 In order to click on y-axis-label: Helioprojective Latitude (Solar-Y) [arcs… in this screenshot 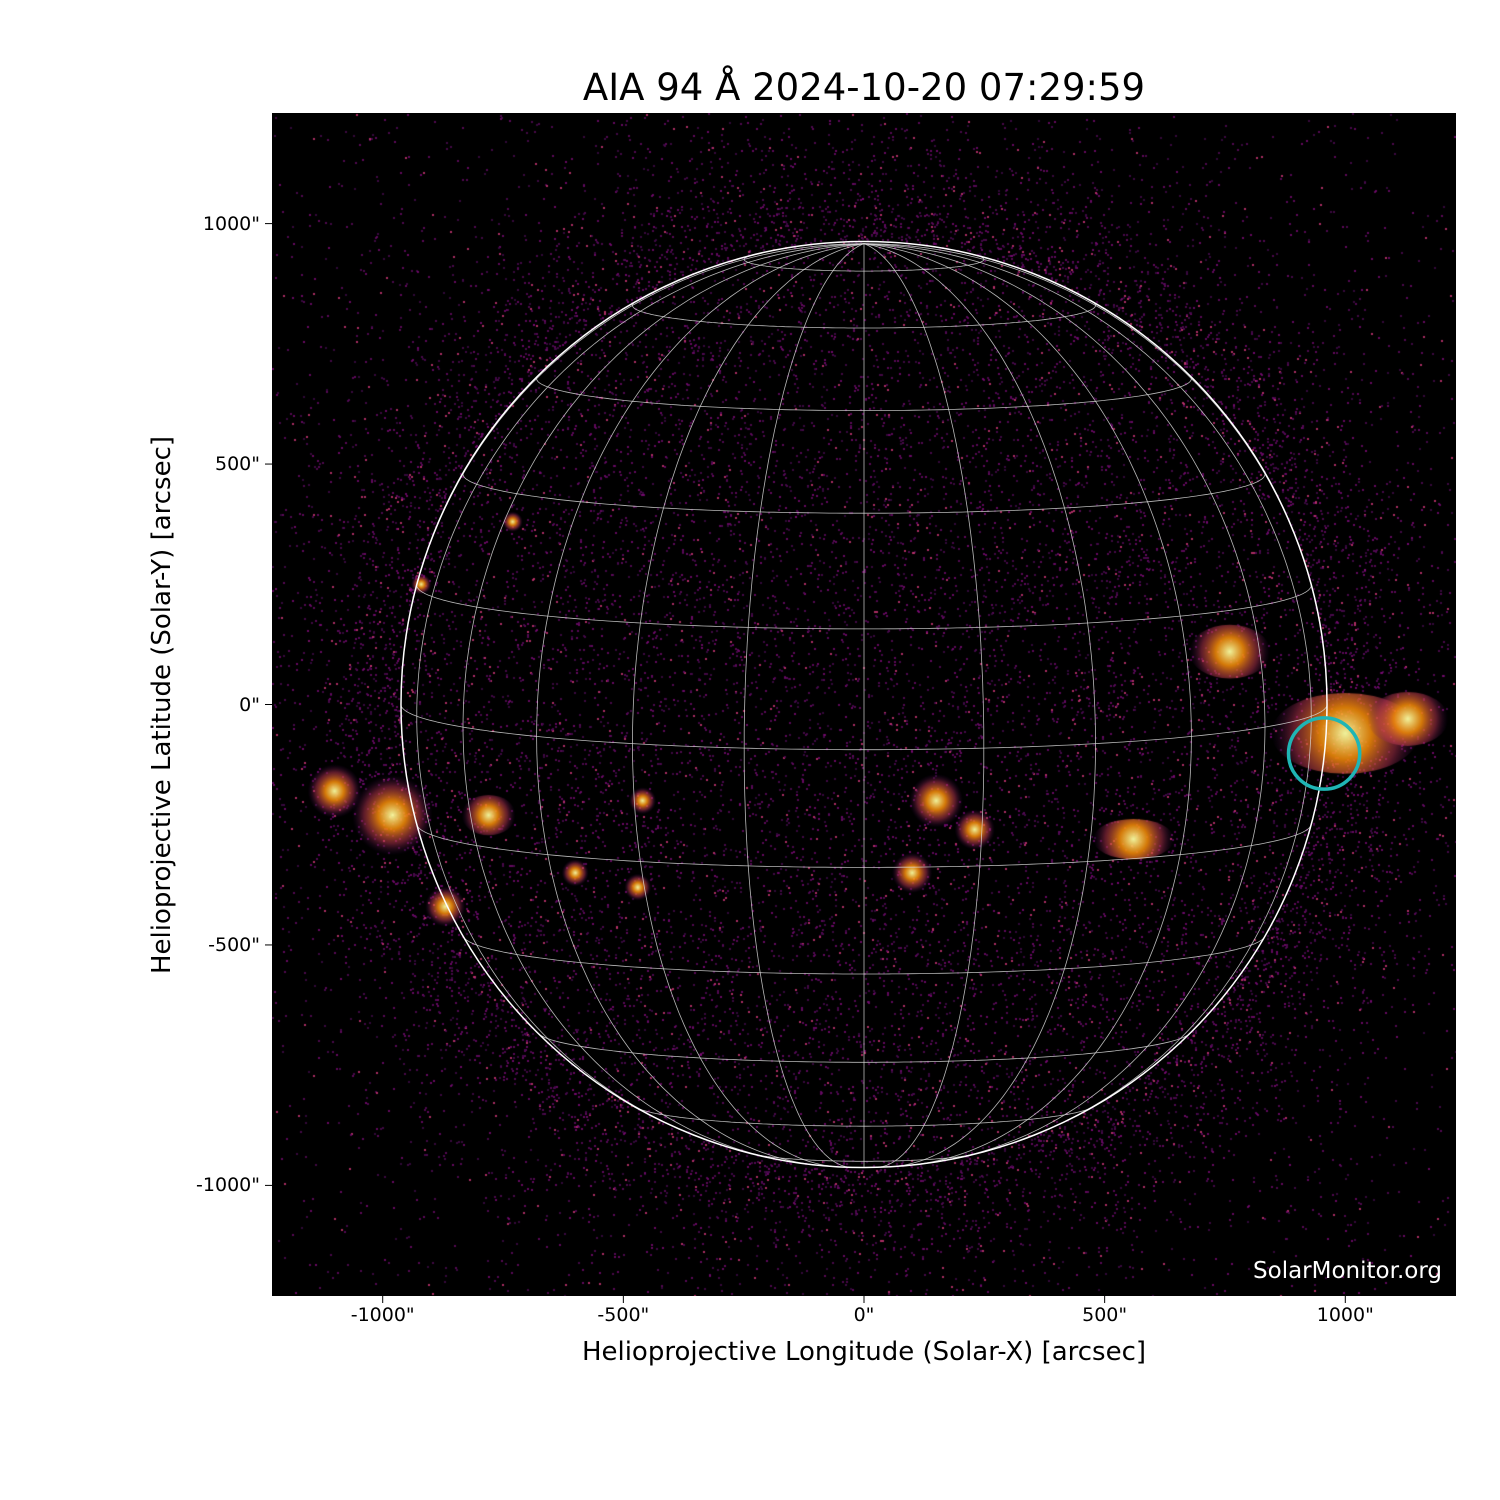, I will do `click(162, 705)`.